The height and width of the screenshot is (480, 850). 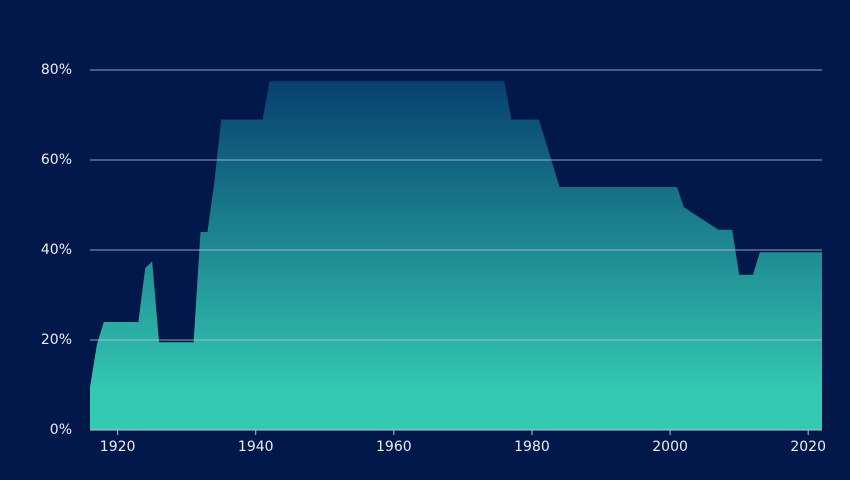 I want to click on y-tick-label: 20%, so click(x=56, y=340).